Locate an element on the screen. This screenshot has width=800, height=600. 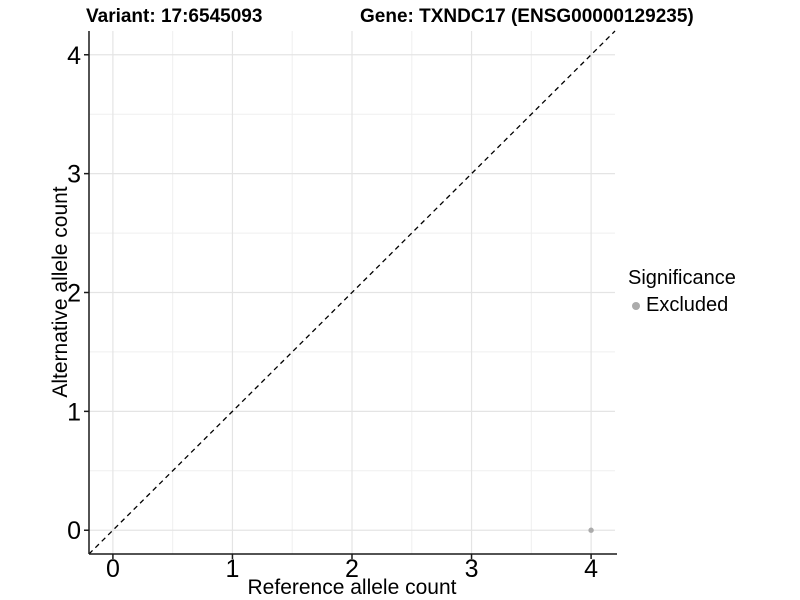
y-tick-label: 3 is located at coordinates (74, 175).